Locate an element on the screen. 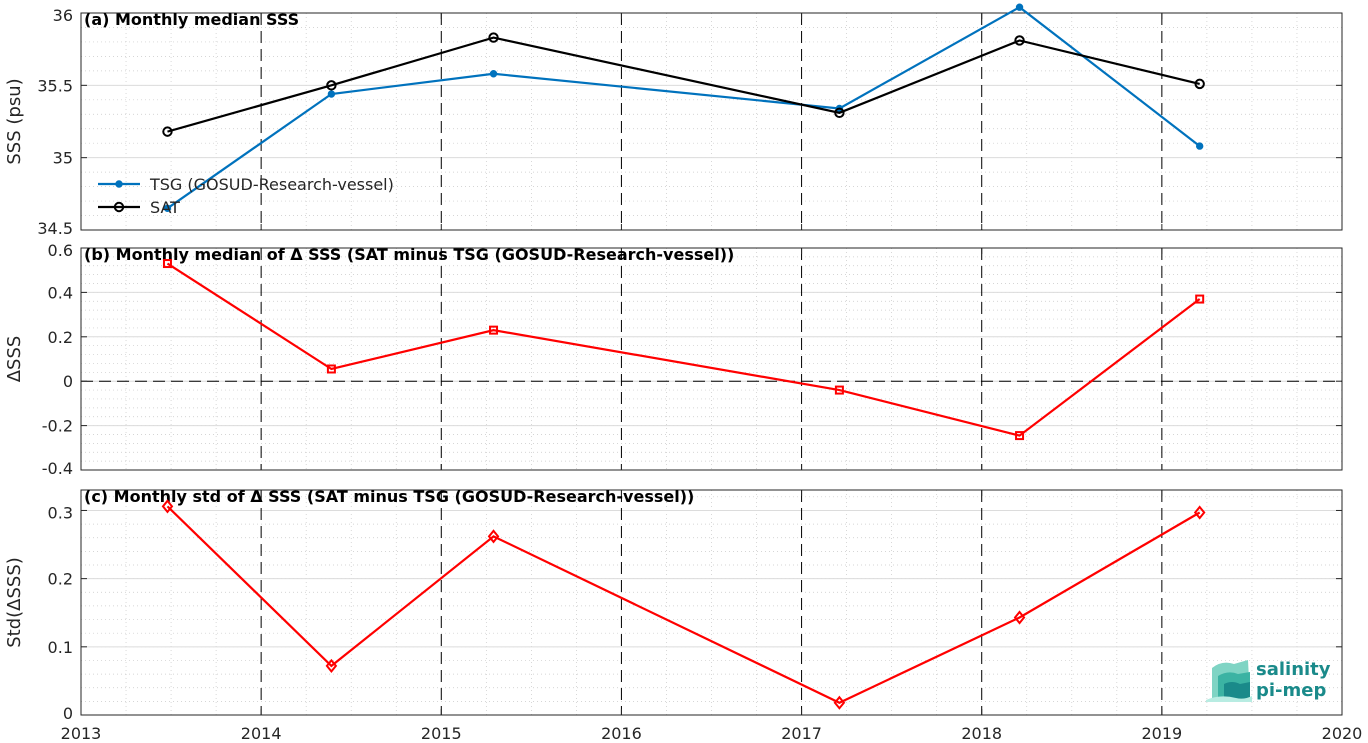  logo-line2: pi-mep is located at coordinates (1291, 690).